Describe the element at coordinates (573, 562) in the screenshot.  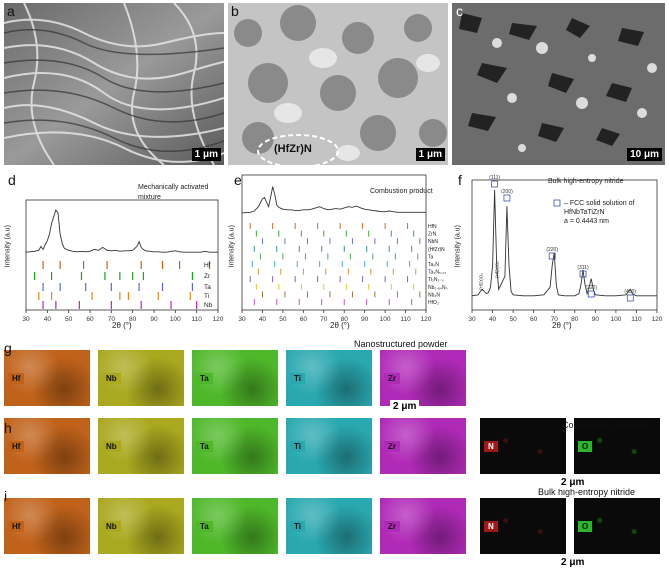
I see `scale-bar-i: 2 μm` at that location.